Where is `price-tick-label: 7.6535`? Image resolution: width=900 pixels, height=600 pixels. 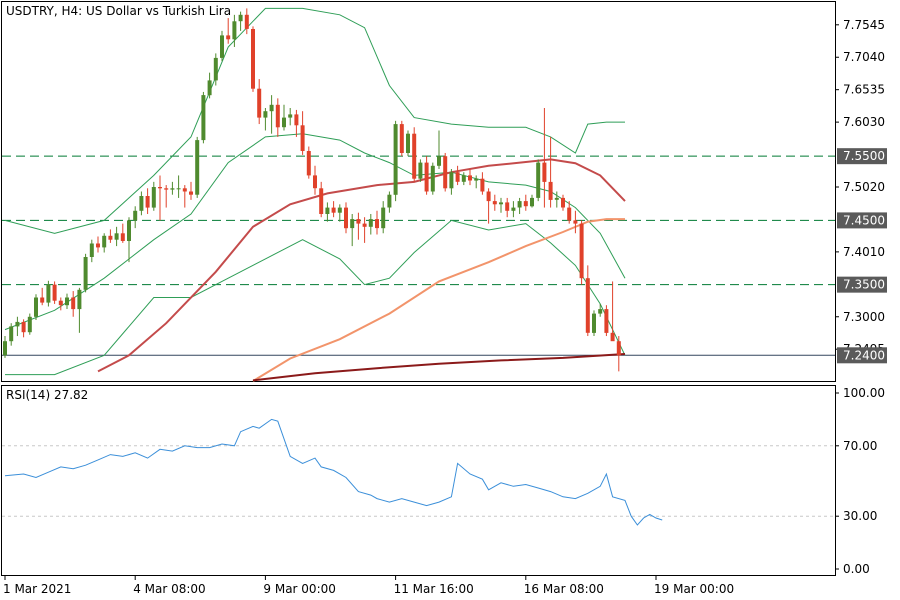
price-tick-label: 7.6535 is located at coordinates (864, 90).